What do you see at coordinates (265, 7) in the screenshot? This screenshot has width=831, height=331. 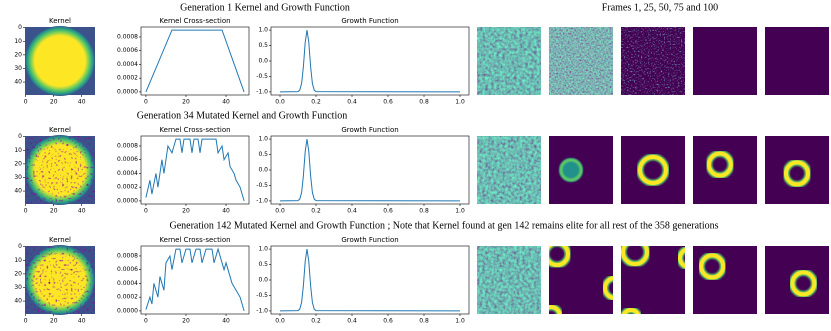 I see `row-heading: Generation 1 Kernel and Growth Function` at bounding box center [265, 7].